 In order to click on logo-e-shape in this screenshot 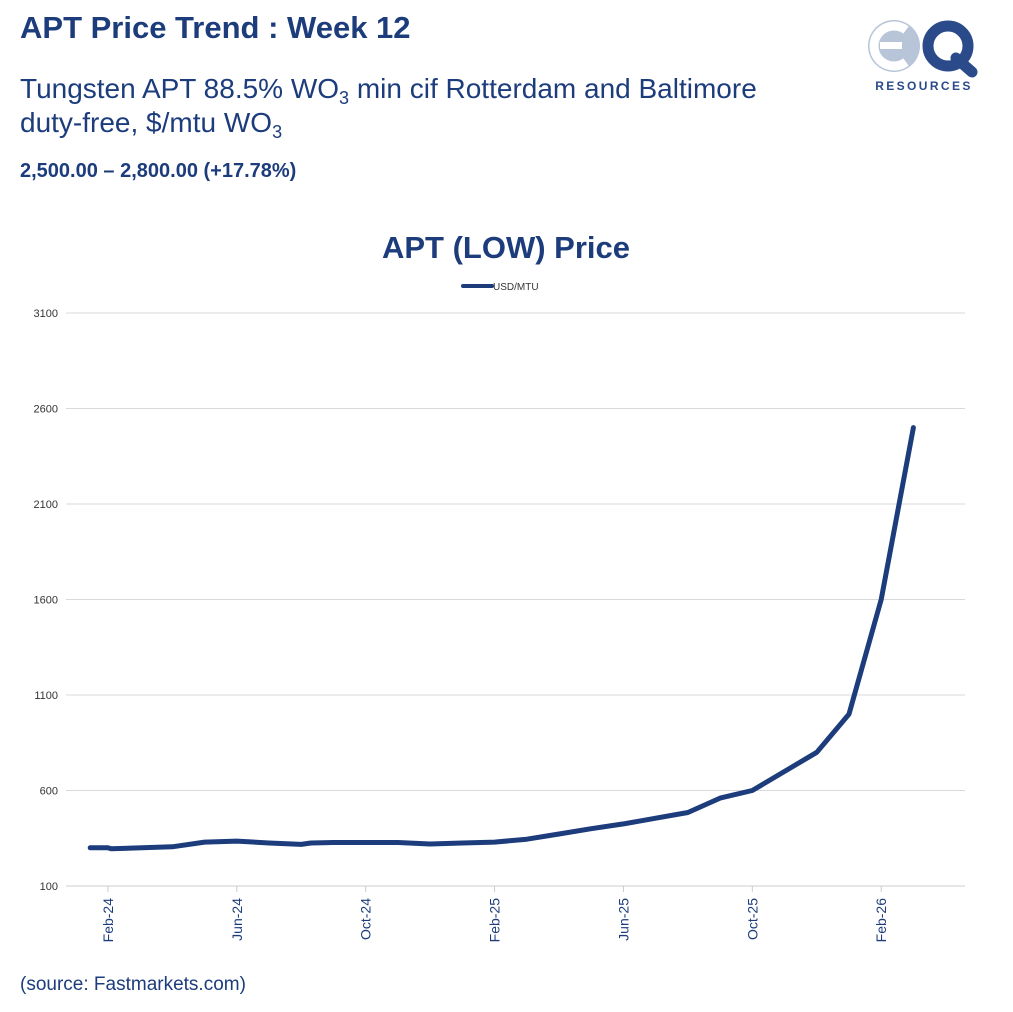, I will do `click(889, 46)`.